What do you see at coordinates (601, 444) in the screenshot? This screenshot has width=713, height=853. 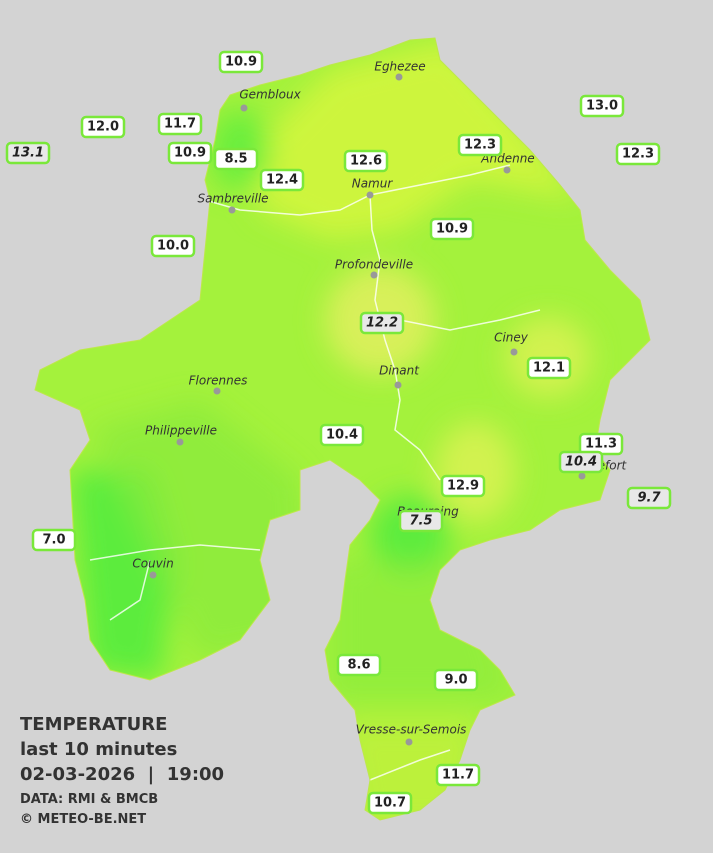 I see `reading-value: 11.3` at bounding box center [601, 444].